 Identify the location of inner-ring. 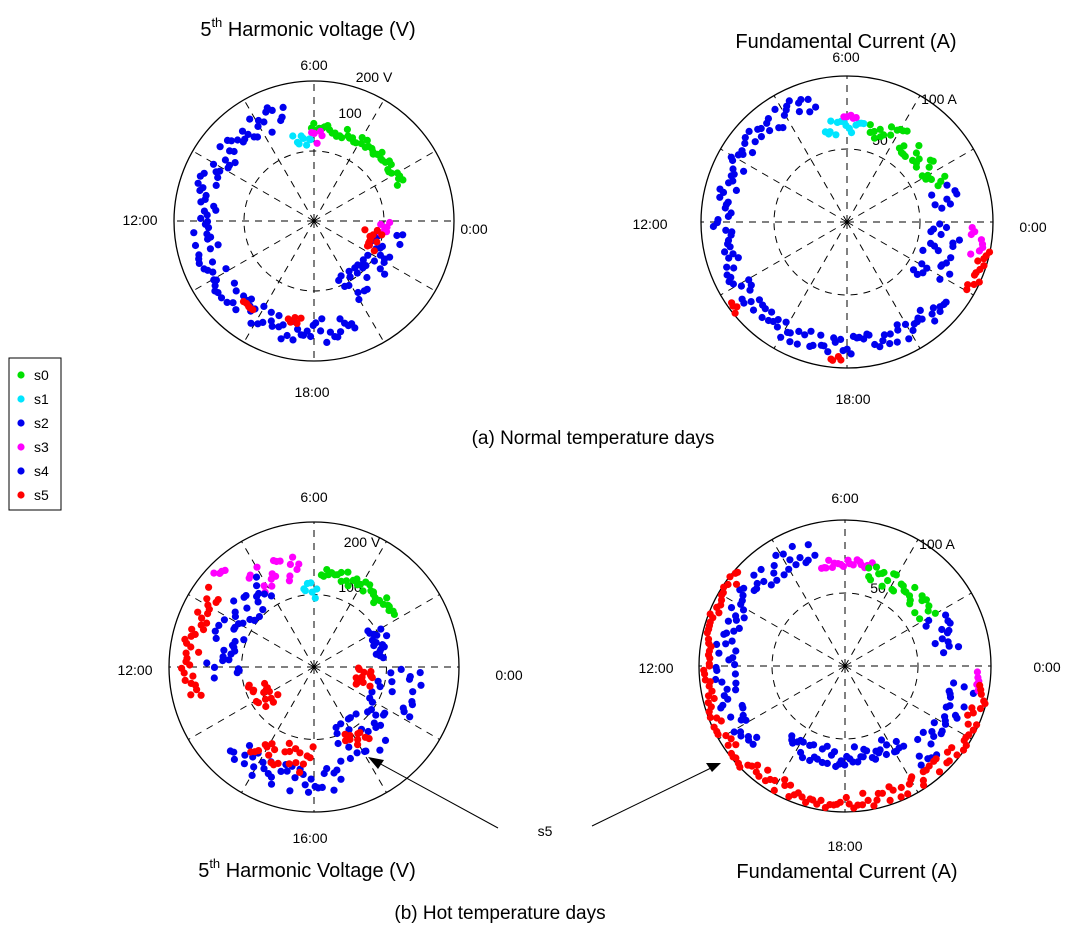
(847, 222).